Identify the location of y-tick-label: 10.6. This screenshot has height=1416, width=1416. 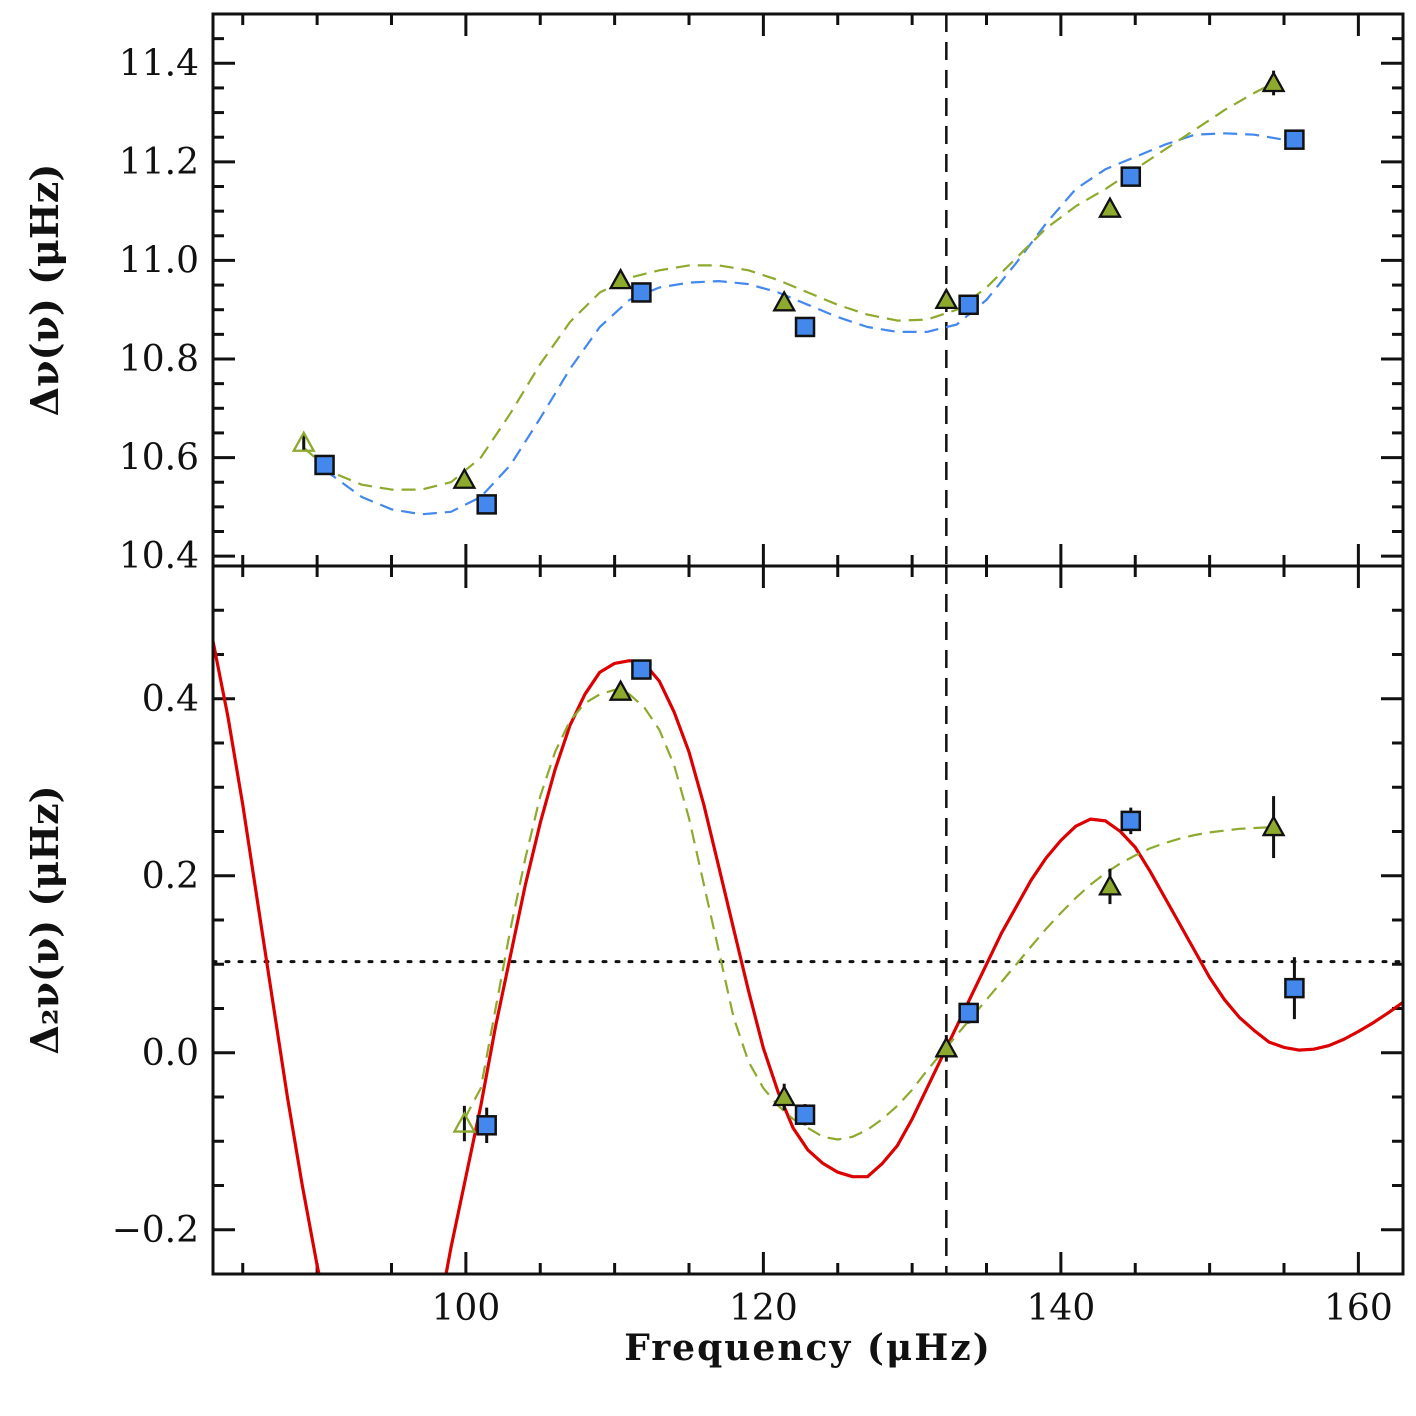
(159, 458).